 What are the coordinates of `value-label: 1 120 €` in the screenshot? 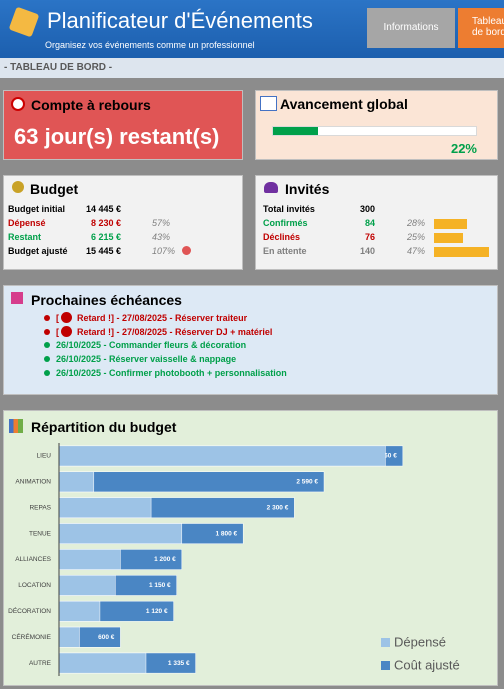 It's located at (157, 611).